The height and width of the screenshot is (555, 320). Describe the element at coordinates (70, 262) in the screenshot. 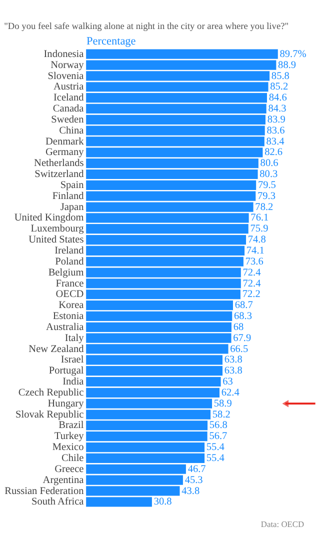

I see `y-tick-label: Poland` at that location.